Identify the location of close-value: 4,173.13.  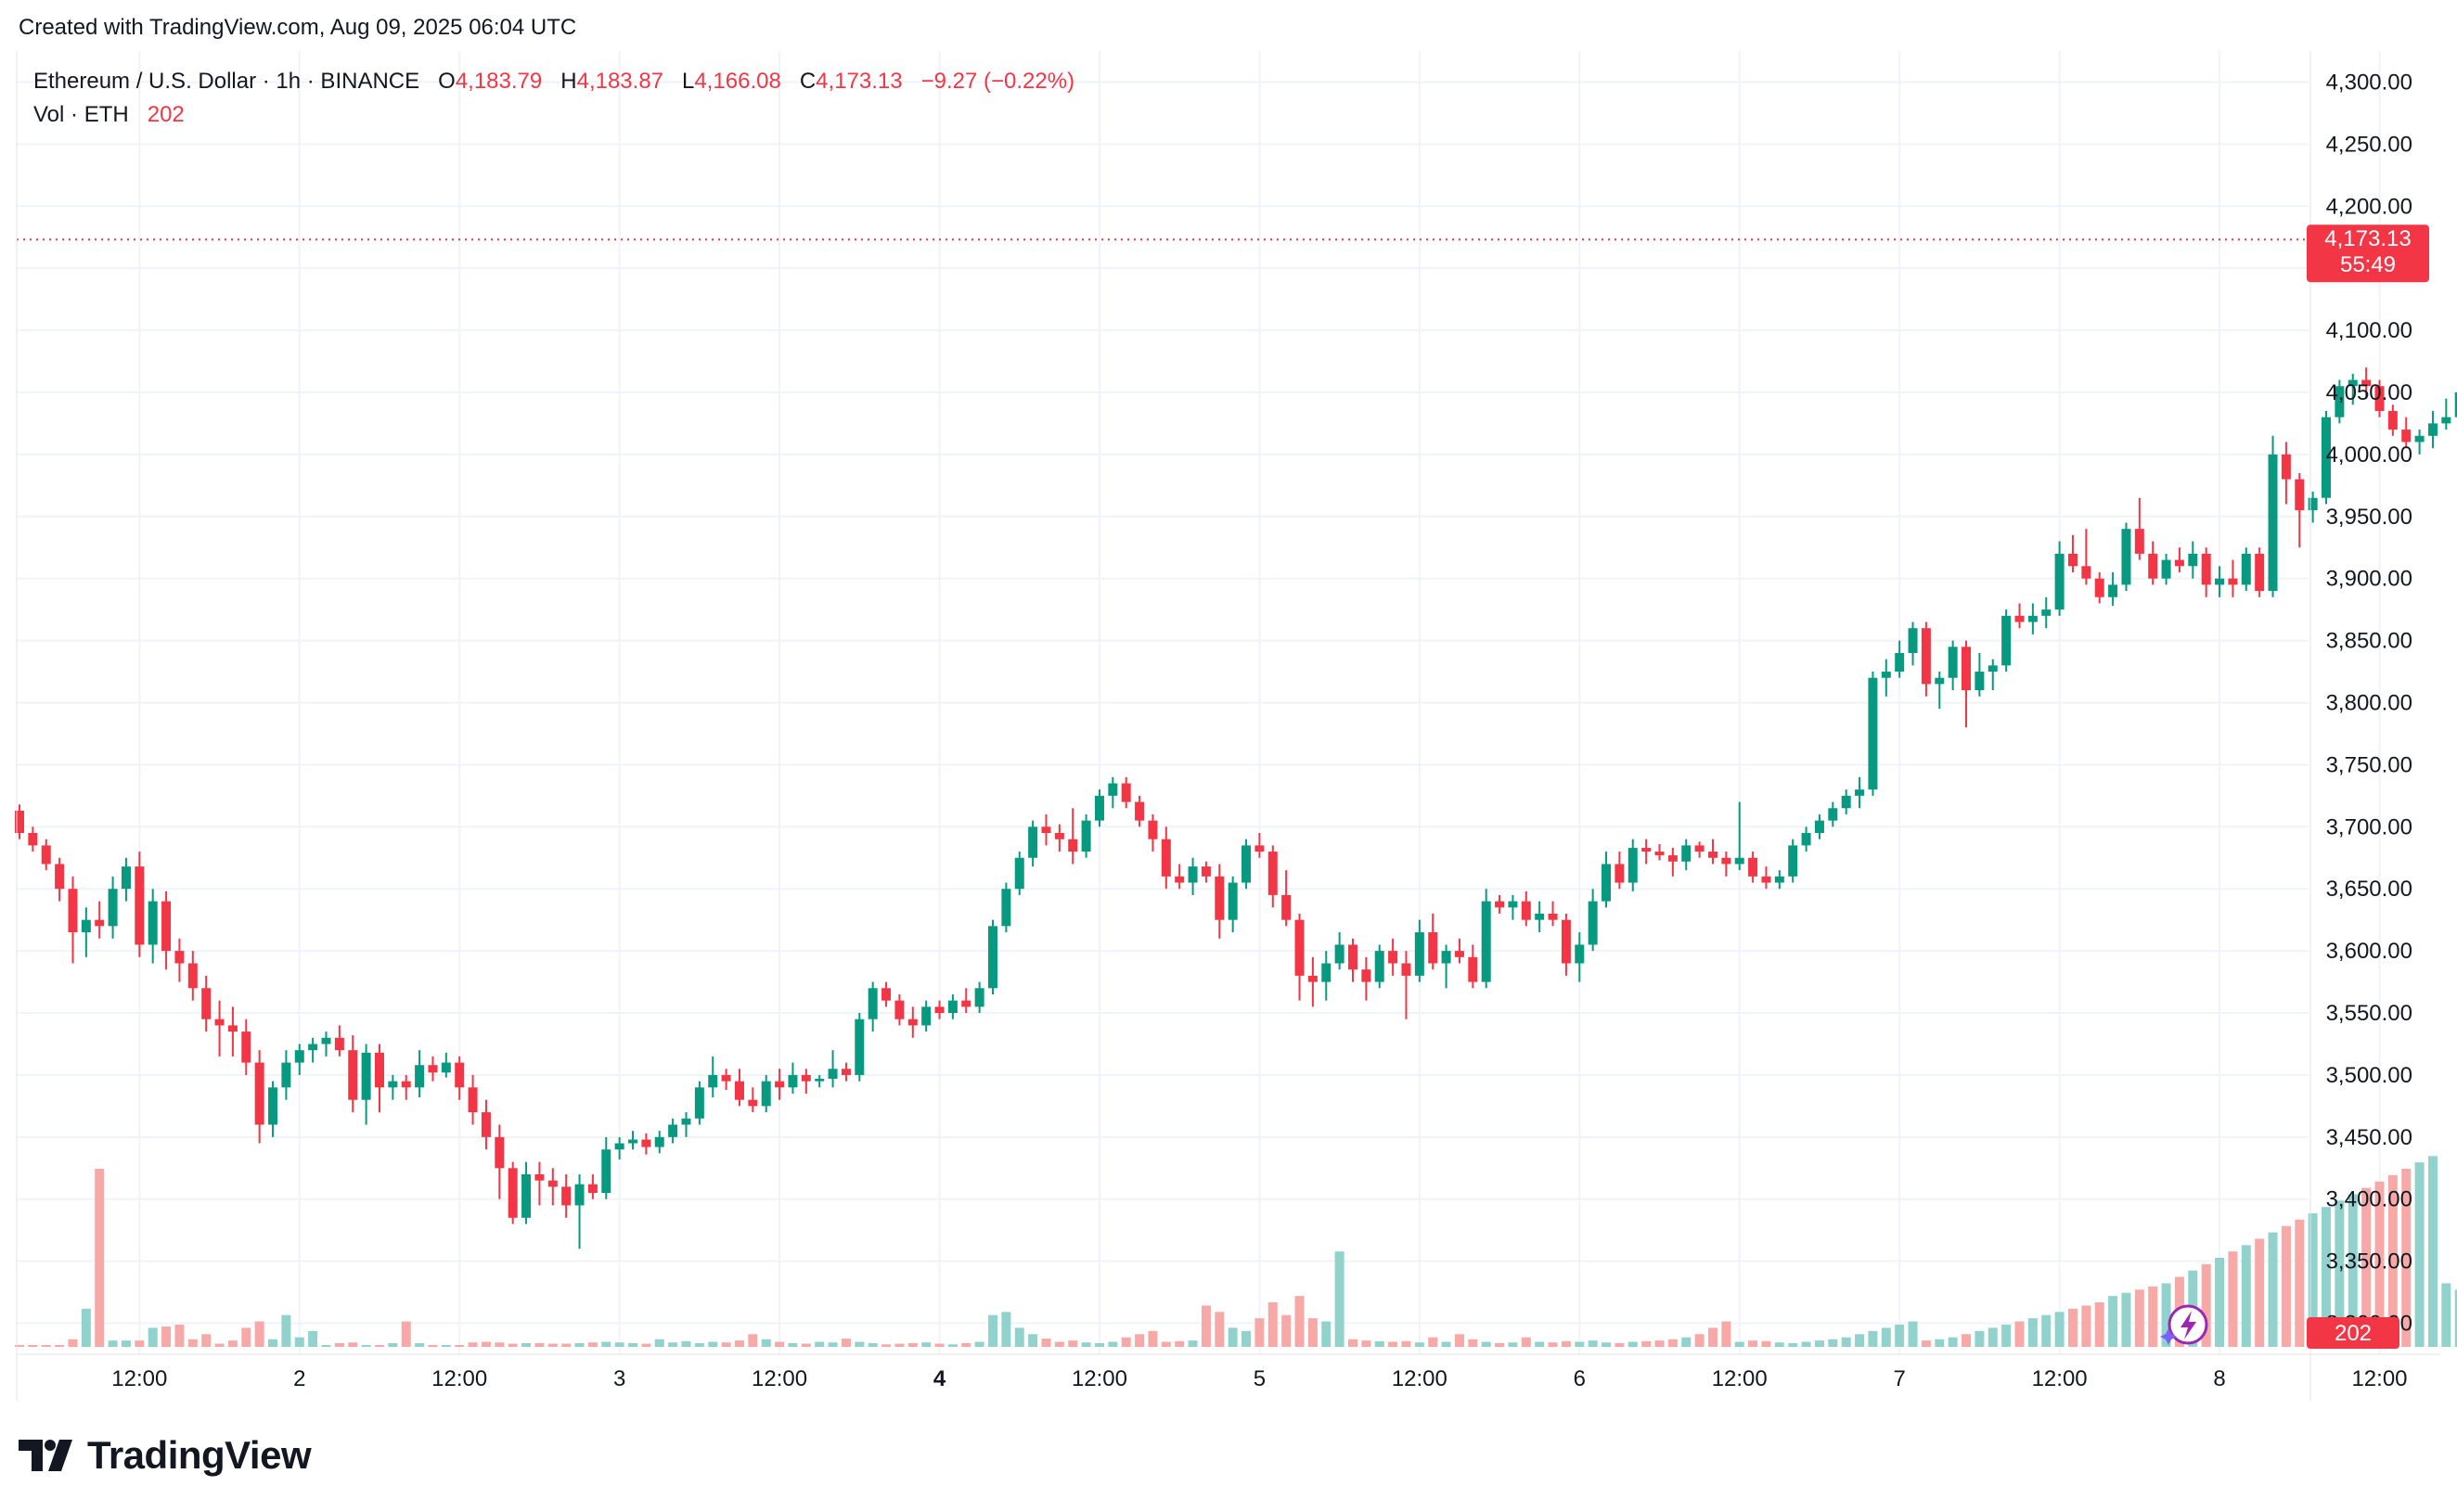
(859, 82).